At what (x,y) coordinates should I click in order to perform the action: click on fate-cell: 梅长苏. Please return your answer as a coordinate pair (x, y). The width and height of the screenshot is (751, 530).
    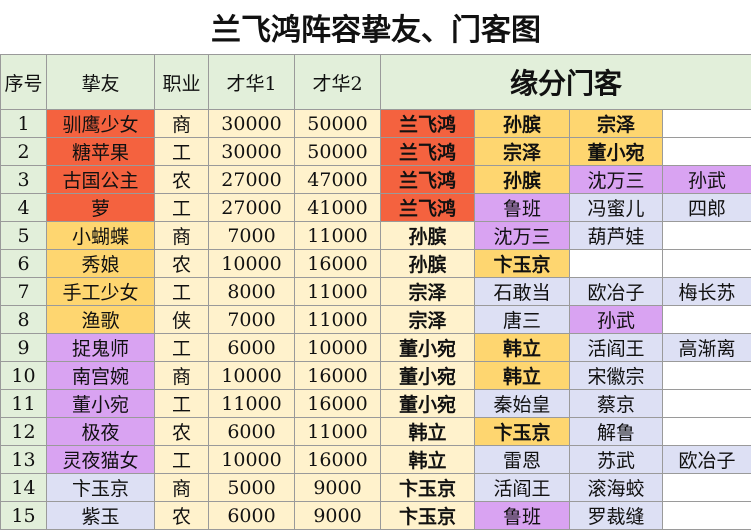
    Looking at the image, I should click on (707, 292).